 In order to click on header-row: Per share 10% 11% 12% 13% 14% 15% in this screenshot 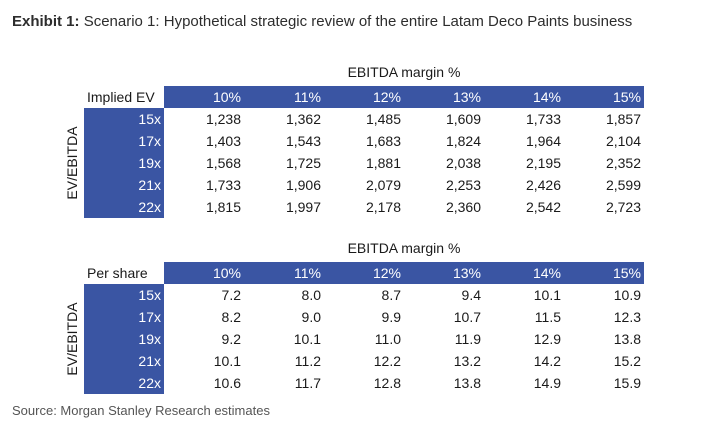, I will do `click(364, 273)`.